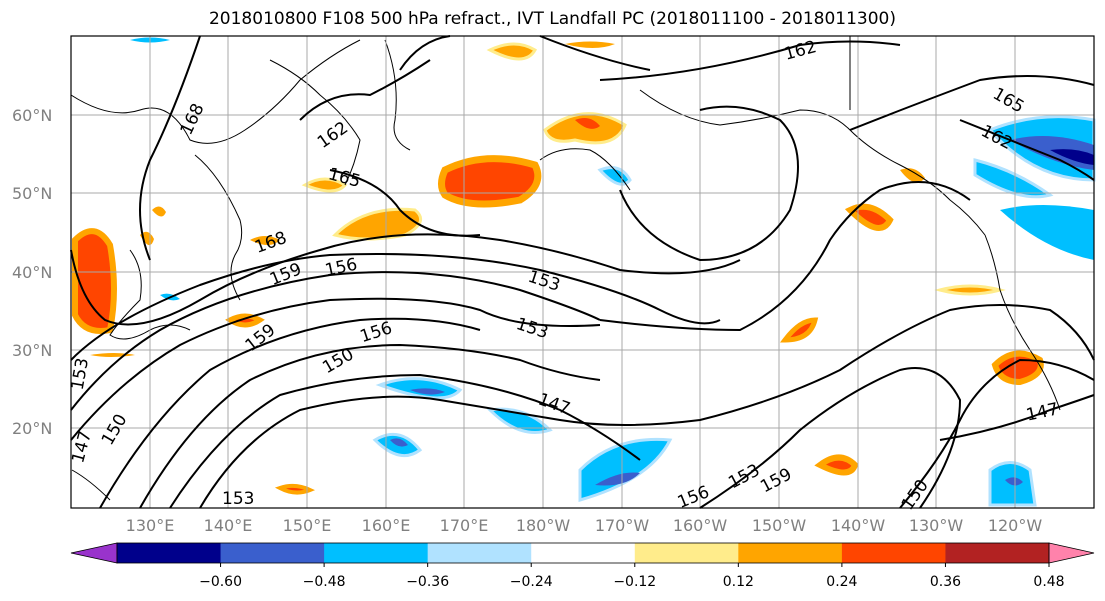 Image resolution: width=1105 pixels, height=601 pixels. I want to click on lon-label: 160°E, so click(386, 525).